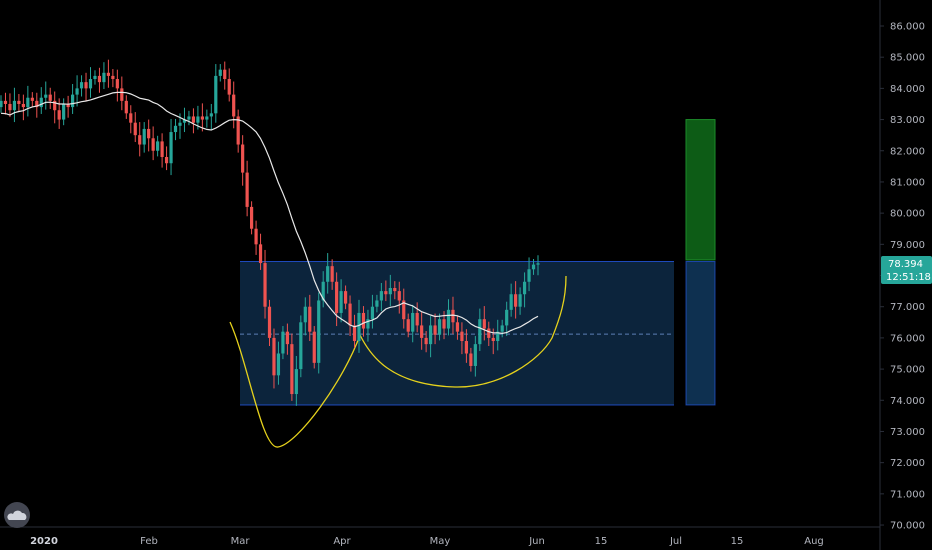  Describe the element at coordinates (907, 401) in the screenshot. I see `y-tick-label: 74.000` at that location.